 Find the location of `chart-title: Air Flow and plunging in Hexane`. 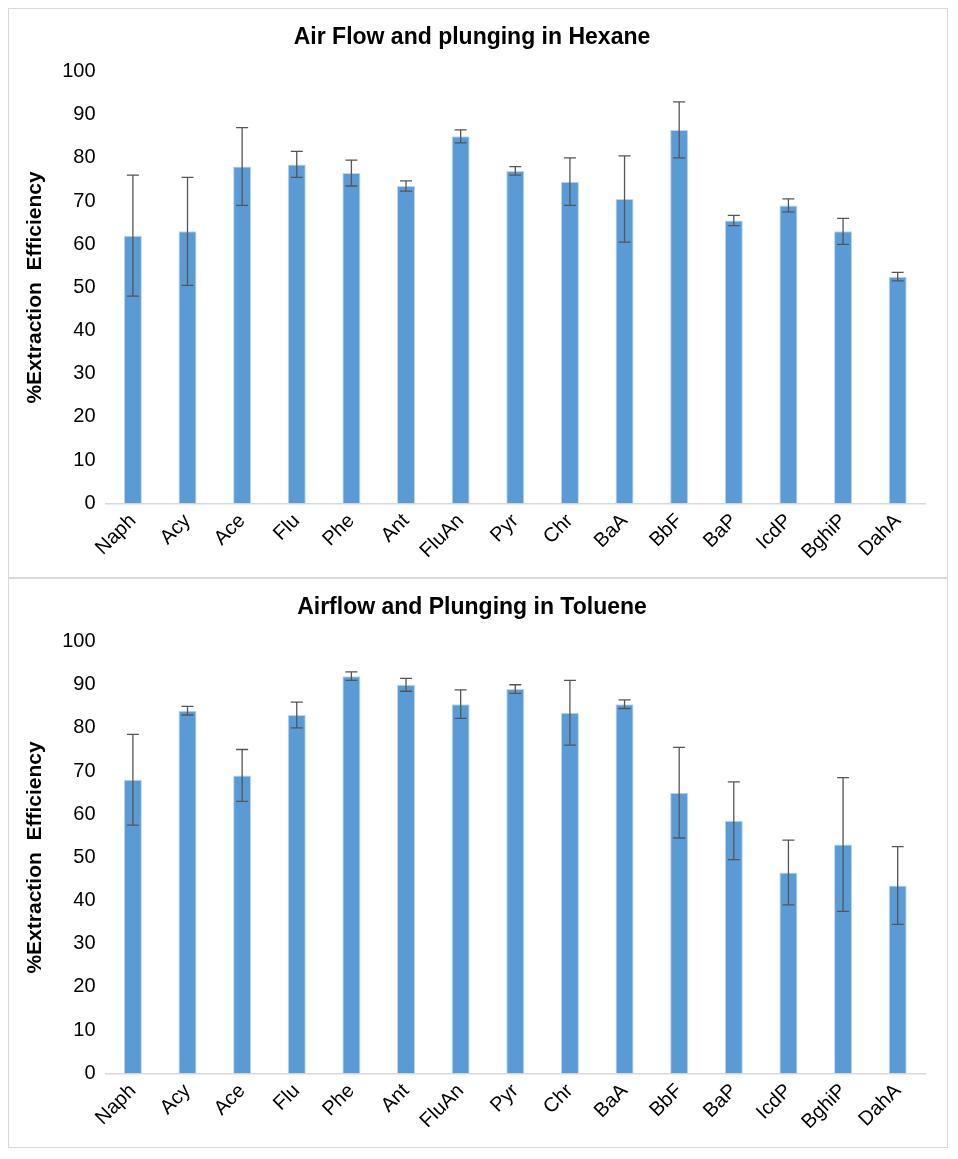

chart-title: Air Flow and plunging in Hexane is located at coordinates (472, 36).